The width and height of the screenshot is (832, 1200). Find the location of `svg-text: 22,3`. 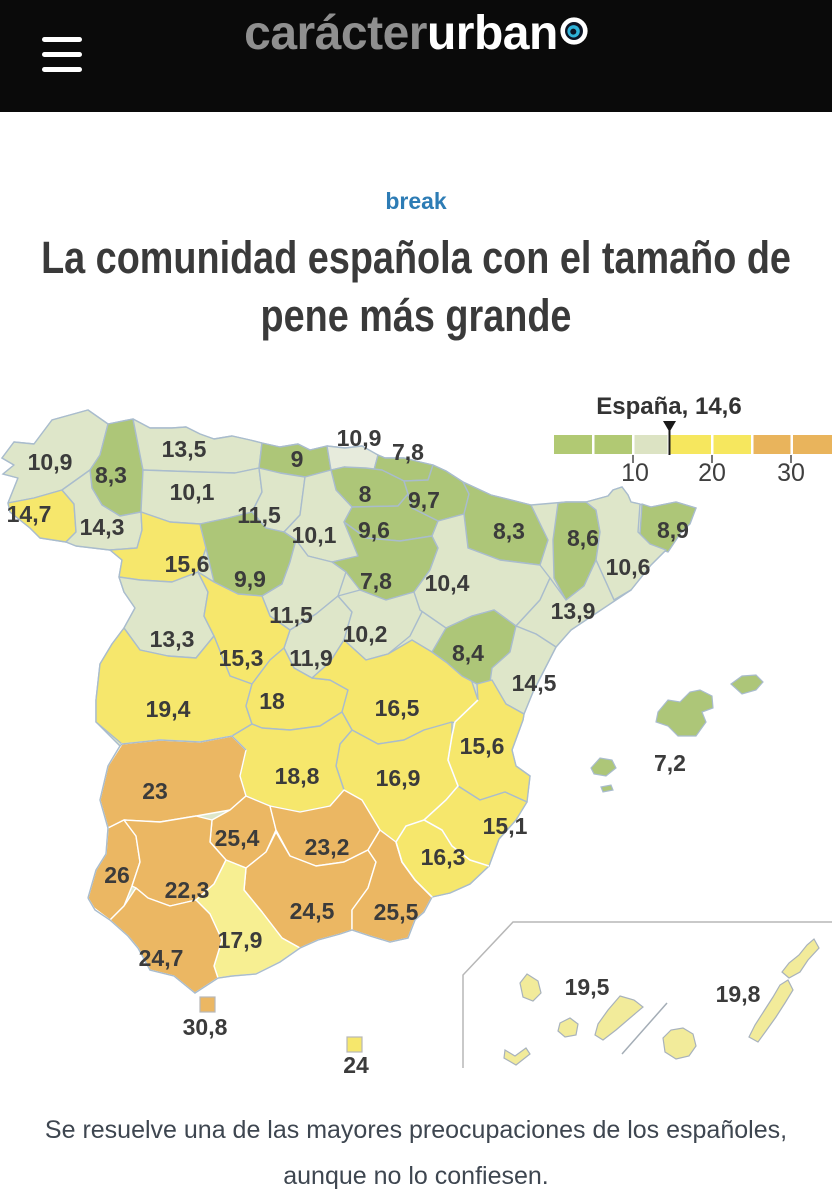

svg-text: 22,3 is located at coordinates (187, 890).